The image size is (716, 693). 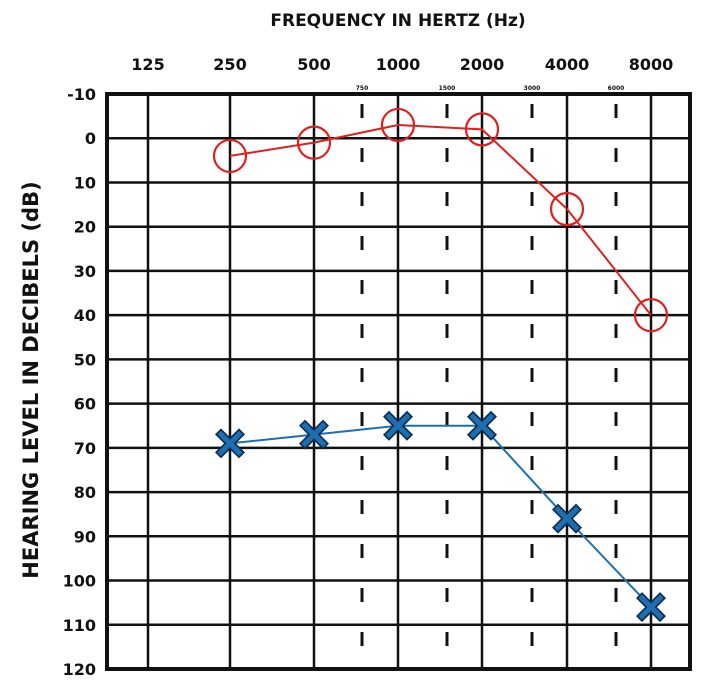 What do you see at coordinates (490, 88) in the screenshot?
I see `mid-tick-labels: 750 1500 3000 6000` at bounding box center [490, 88].